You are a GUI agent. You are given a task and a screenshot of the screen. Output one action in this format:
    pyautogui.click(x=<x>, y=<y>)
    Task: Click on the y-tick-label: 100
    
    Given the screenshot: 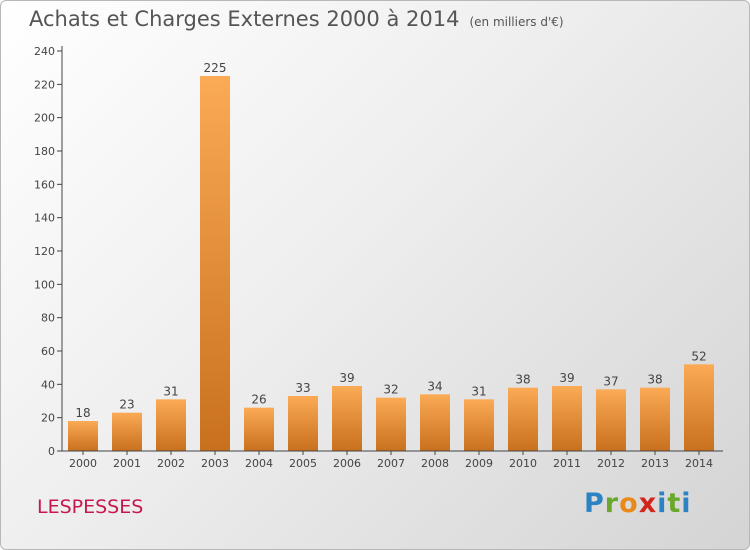 What is the action you would take?
    pyautogui.click(x=44, y=284)
    